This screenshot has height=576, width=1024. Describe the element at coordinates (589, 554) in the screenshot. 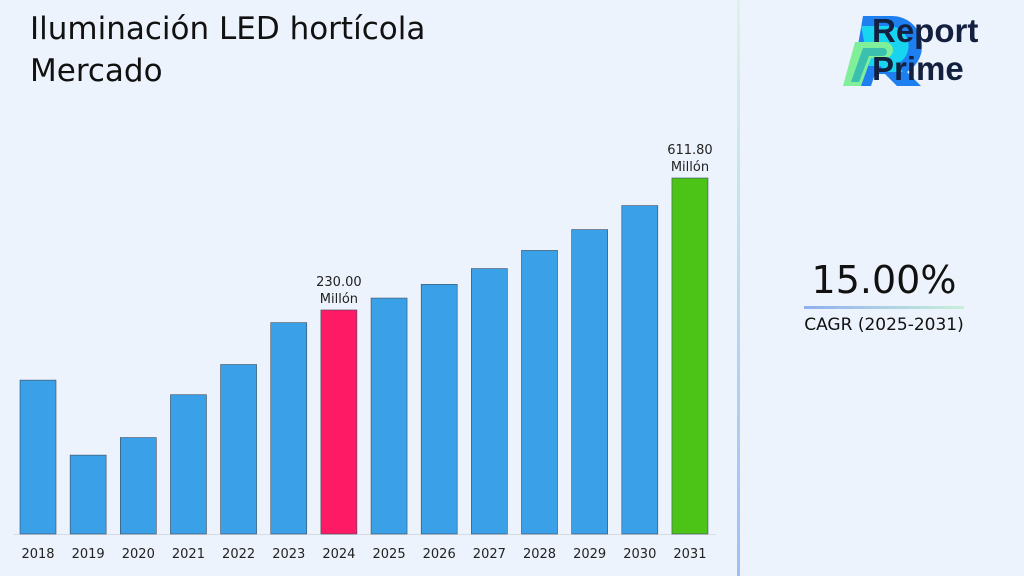

I see `x-tick-label-2029: 2029` at that location.